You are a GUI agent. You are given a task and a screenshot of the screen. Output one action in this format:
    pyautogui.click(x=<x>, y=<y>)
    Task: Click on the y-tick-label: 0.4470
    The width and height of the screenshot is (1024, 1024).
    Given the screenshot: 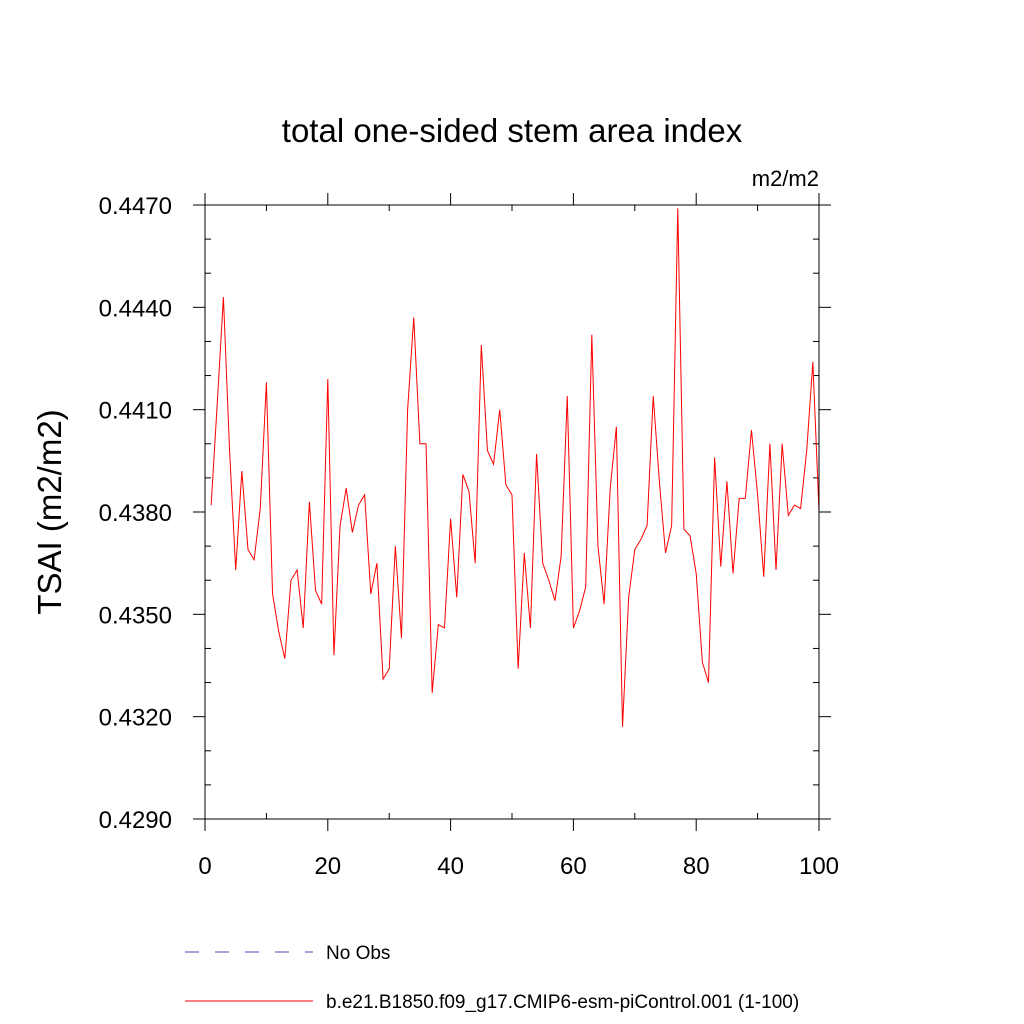 What is the action you would take?
    pyautogui.click(x=135, y=206)
    